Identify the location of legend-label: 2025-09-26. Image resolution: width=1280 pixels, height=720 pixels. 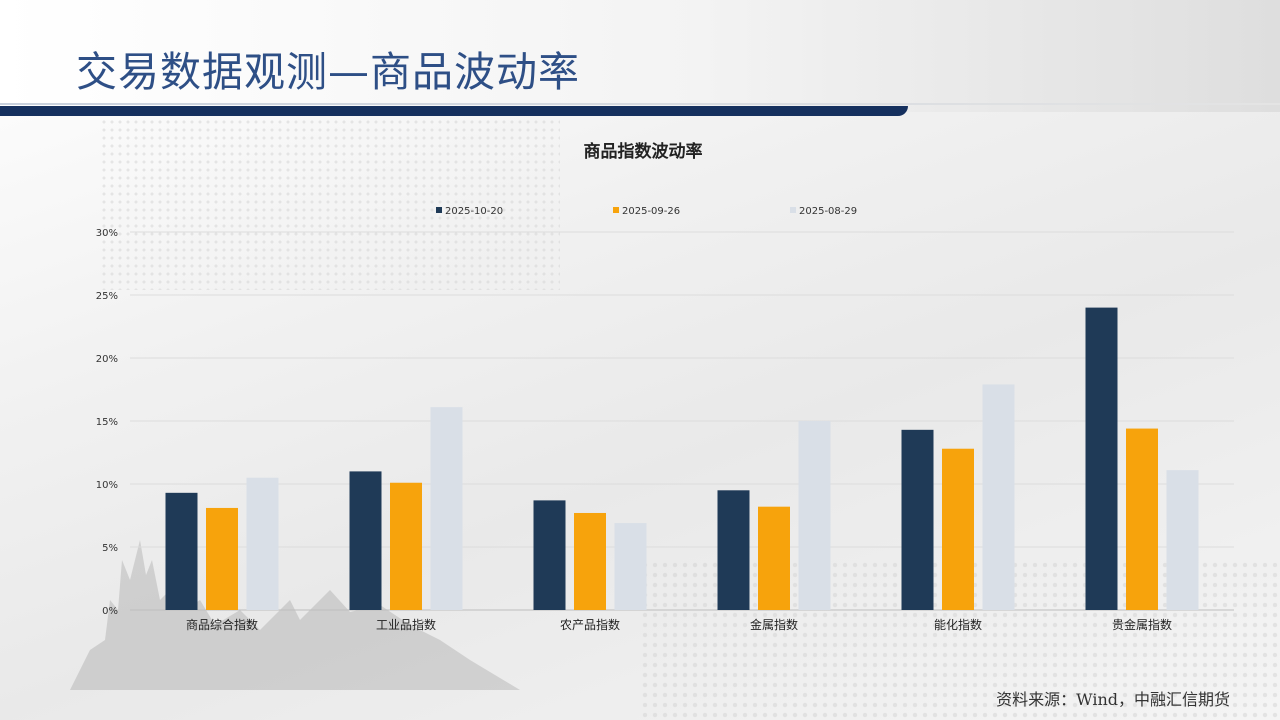
(651, 211).